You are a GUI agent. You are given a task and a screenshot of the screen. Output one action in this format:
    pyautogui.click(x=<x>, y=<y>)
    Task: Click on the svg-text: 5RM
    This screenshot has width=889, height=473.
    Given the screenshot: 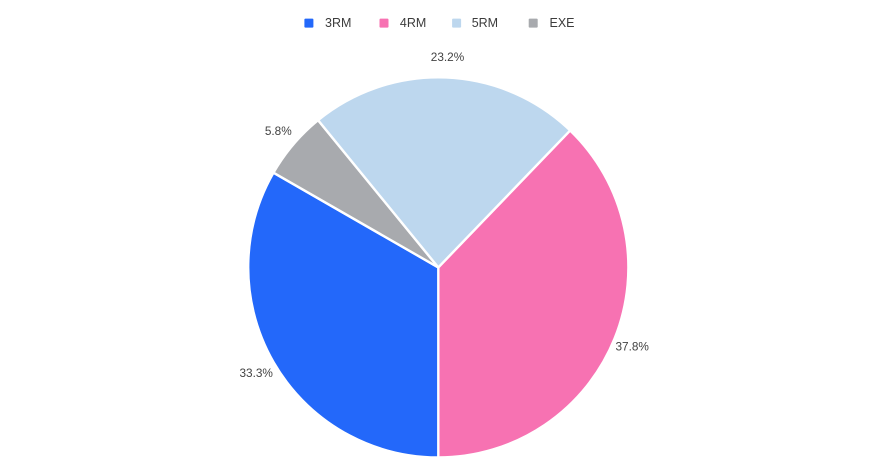 What is the action you would take?
    pyautogui.click(x=485, y=23)
    